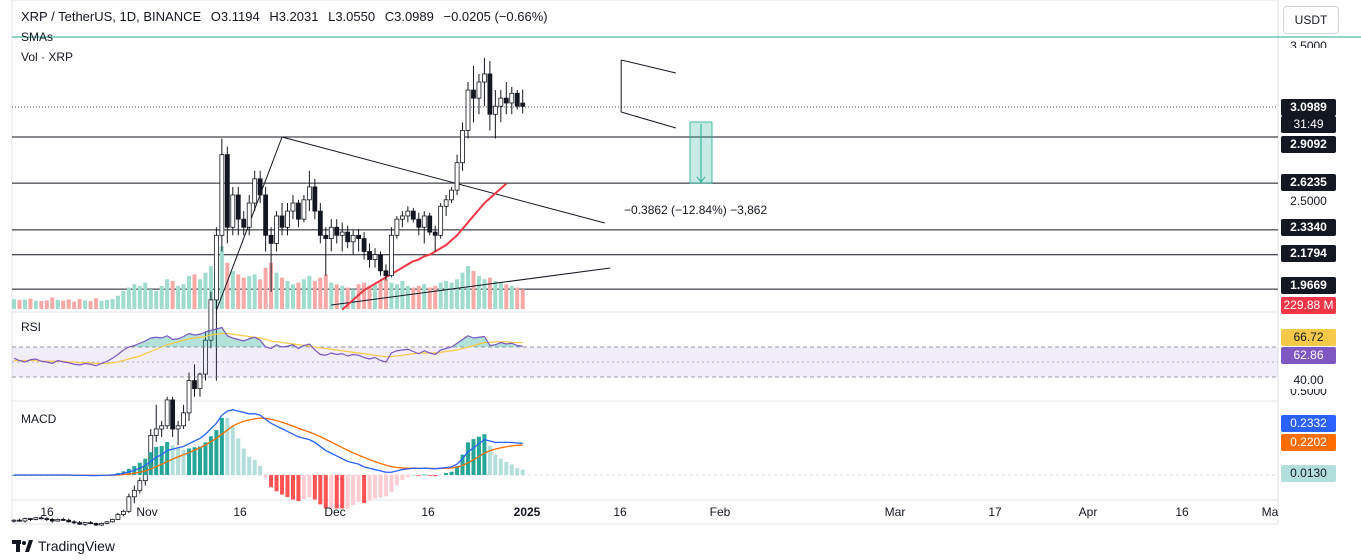 The width and height of the screenshot is (1361, 560). What do you see at coordinates (1311, 20) in the screenshot?
I see `currency-button: USDT` at bounding box center [1311, 20].